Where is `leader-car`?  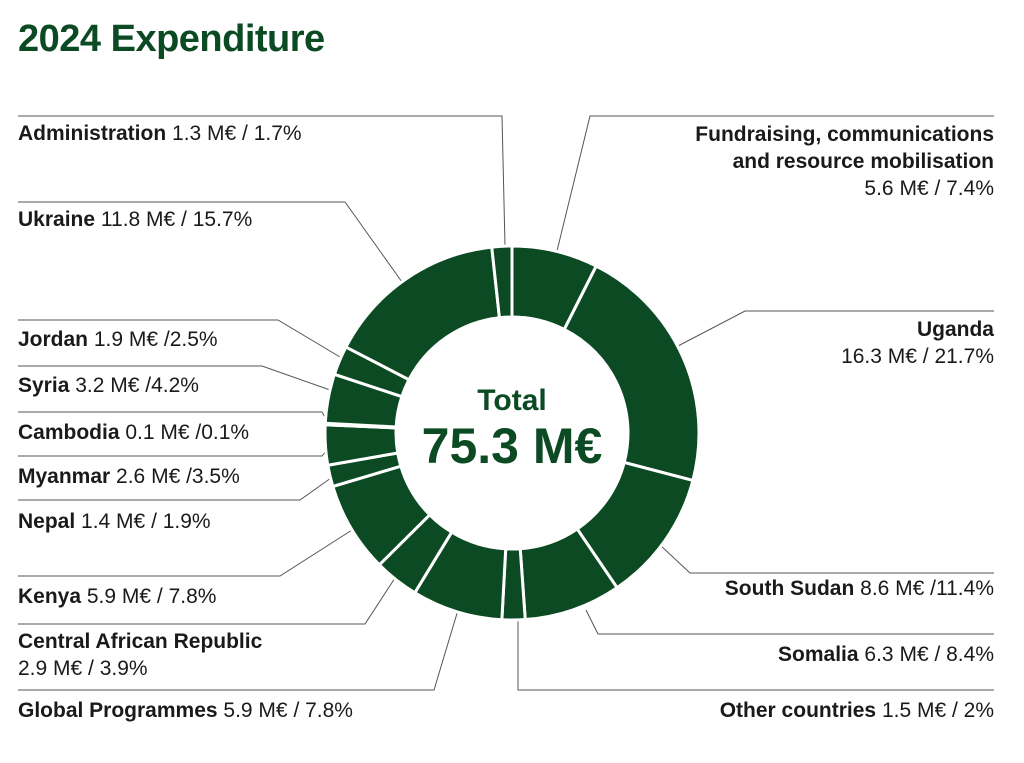
leader-car is located at coordinates (207, 601).